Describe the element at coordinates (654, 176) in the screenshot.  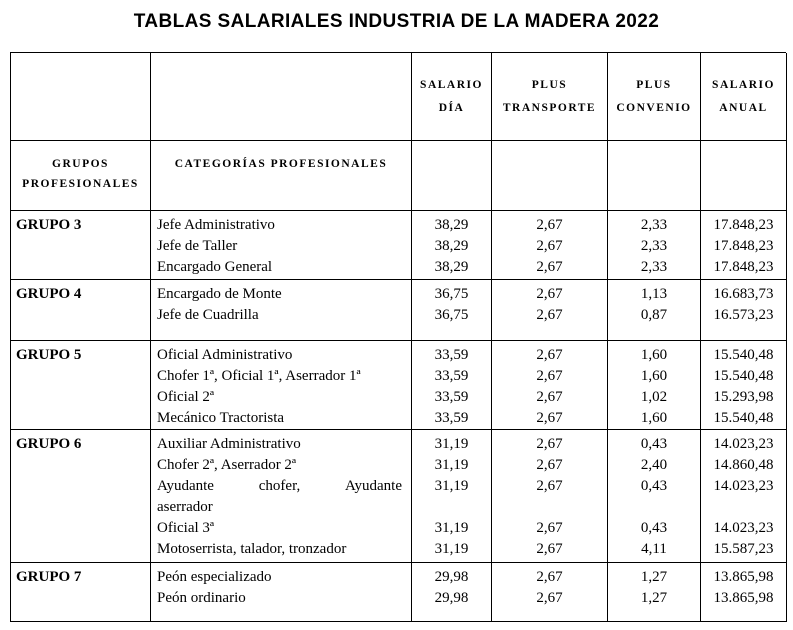
I see `header2-empty-plus-convenio` at that location.